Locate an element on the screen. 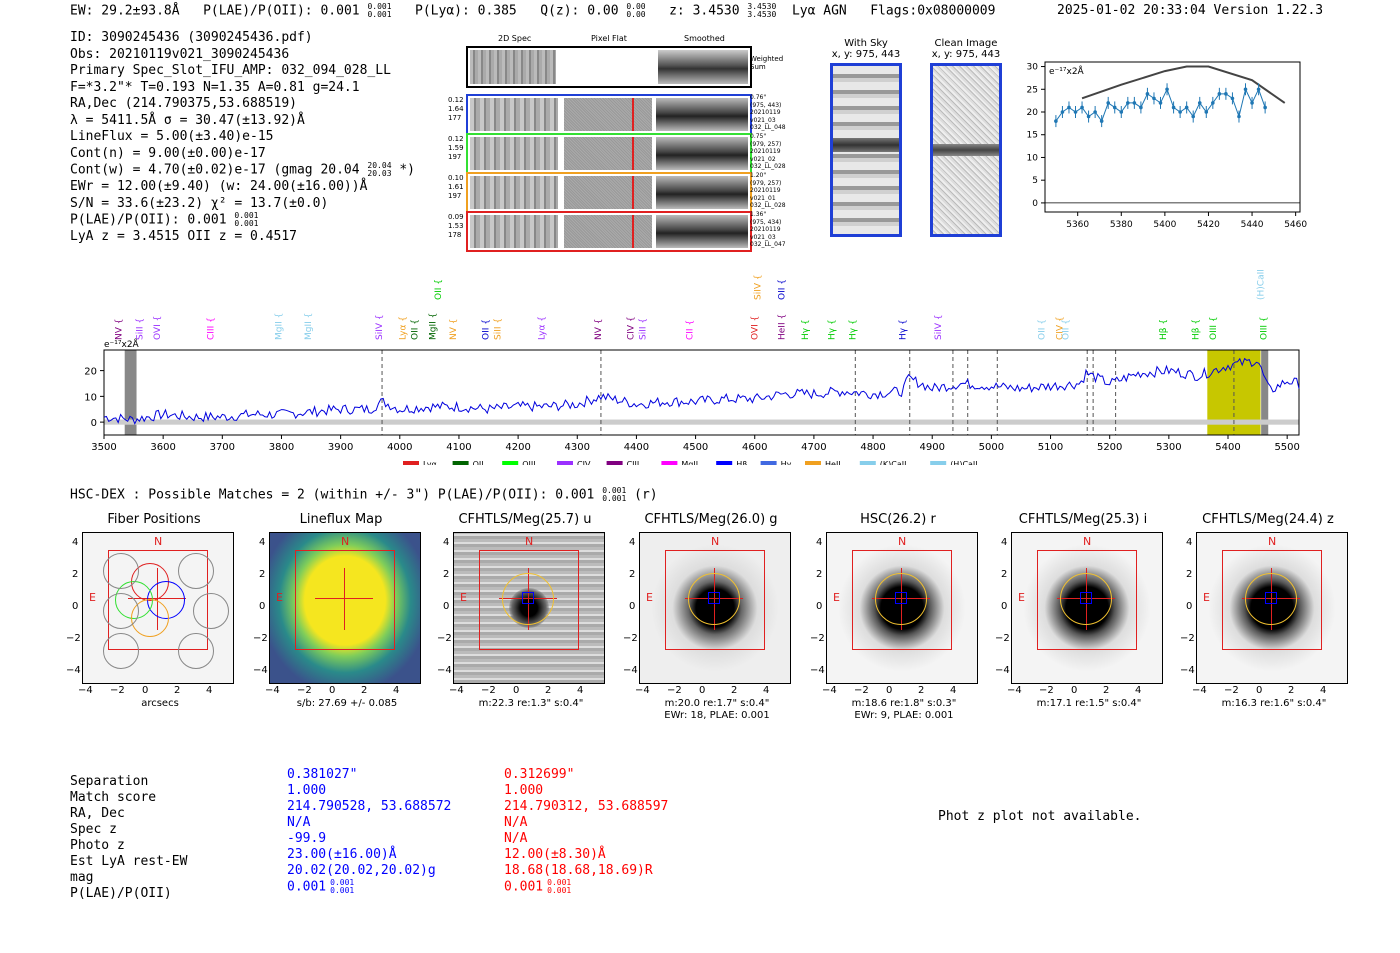 The image size is (1400, 953). cutout-meta-line: 032_LL_048 is located at coordinates (768, 127).